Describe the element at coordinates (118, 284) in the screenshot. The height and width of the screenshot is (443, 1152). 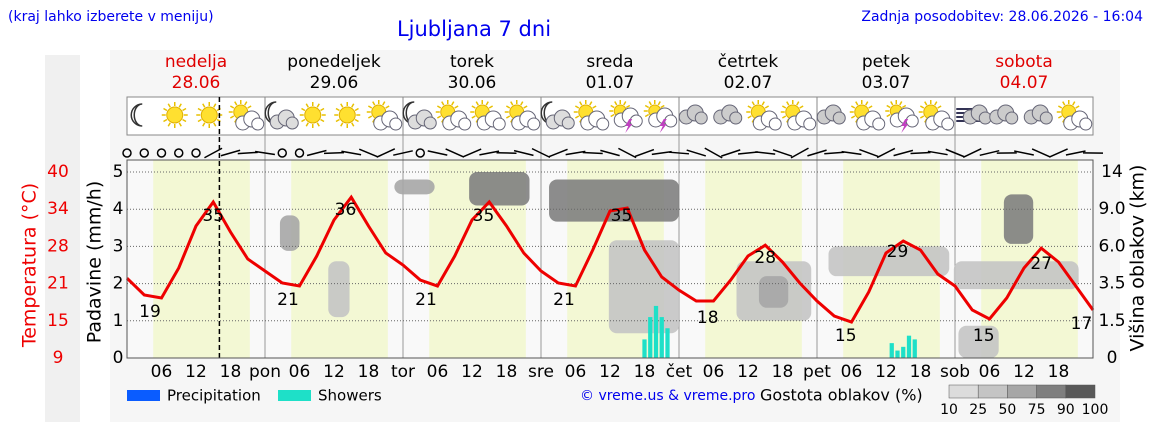
I see `y-tick-label: 2` at that location.